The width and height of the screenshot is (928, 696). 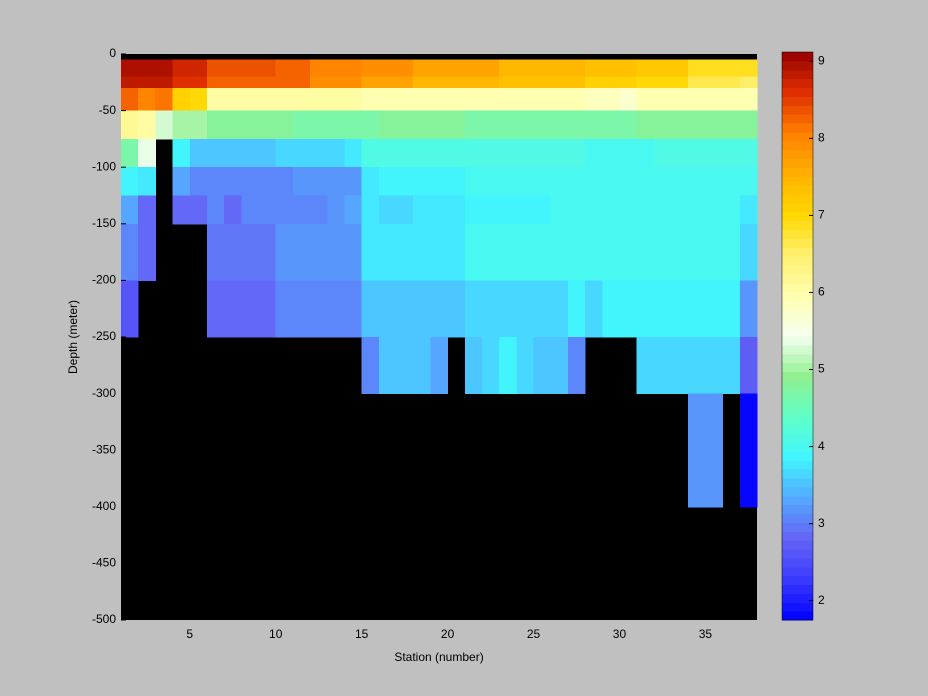 I want to click on colorbar-tick-label: 6, so click(x=821, y=292).